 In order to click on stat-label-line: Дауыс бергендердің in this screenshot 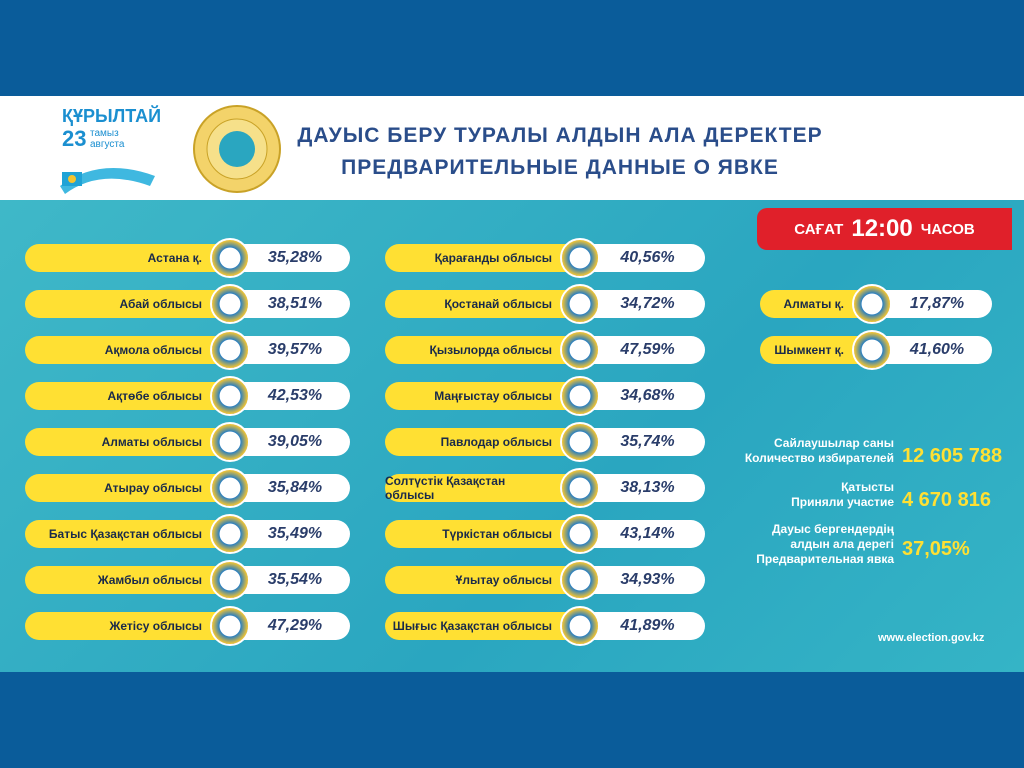, I will do `click(832, 529)`.